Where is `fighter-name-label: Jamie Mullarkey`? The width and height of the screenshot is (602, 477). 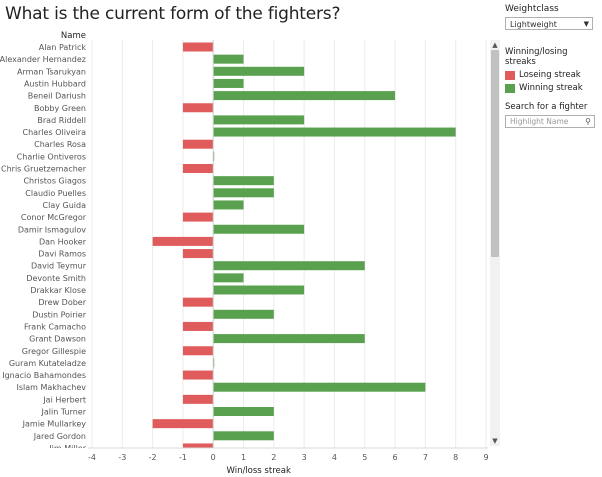
fighter-name-label: Jamie Mullarkey is located at coordinates (54, 424).